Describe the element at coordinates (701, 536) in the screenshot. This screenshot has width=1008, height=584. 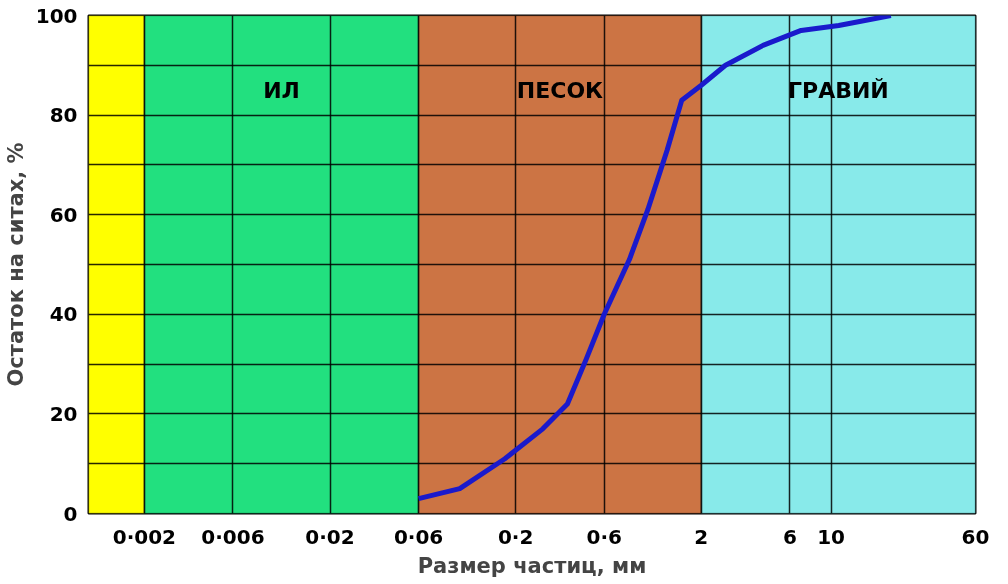
I see `x-tick-label: 2` at that location.